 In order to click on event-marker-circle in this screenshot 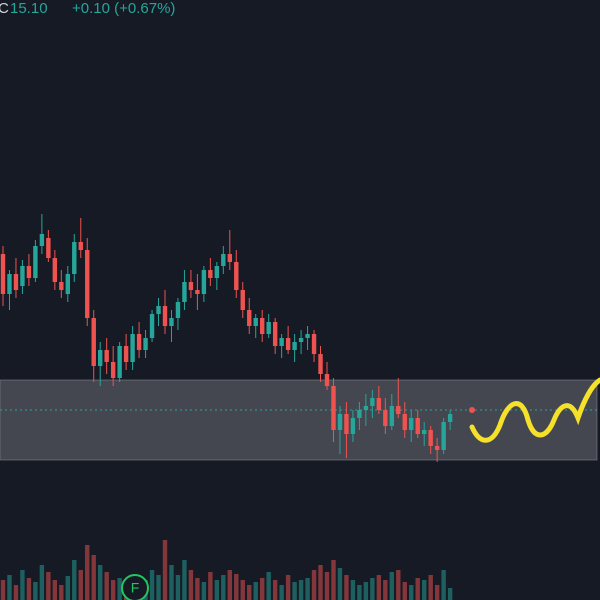, I will do `click(135, 587)`.